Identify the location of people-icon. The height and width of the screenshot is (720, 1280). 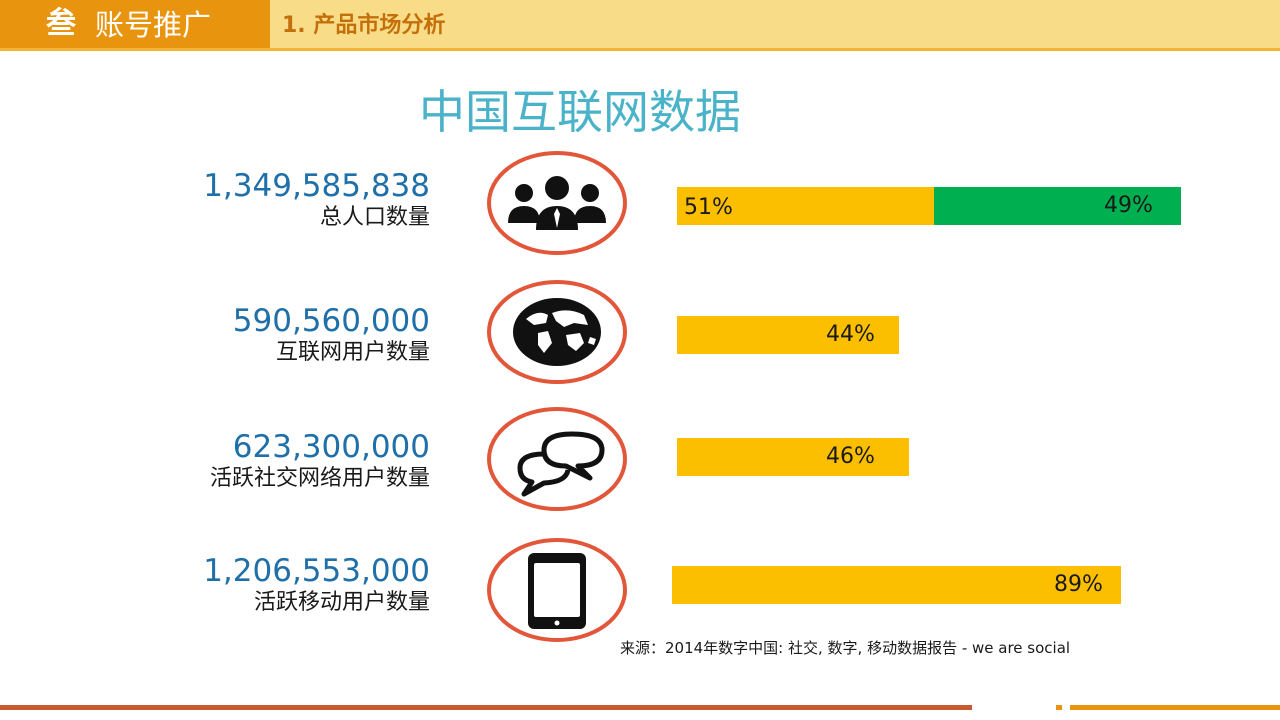
(557, 203).